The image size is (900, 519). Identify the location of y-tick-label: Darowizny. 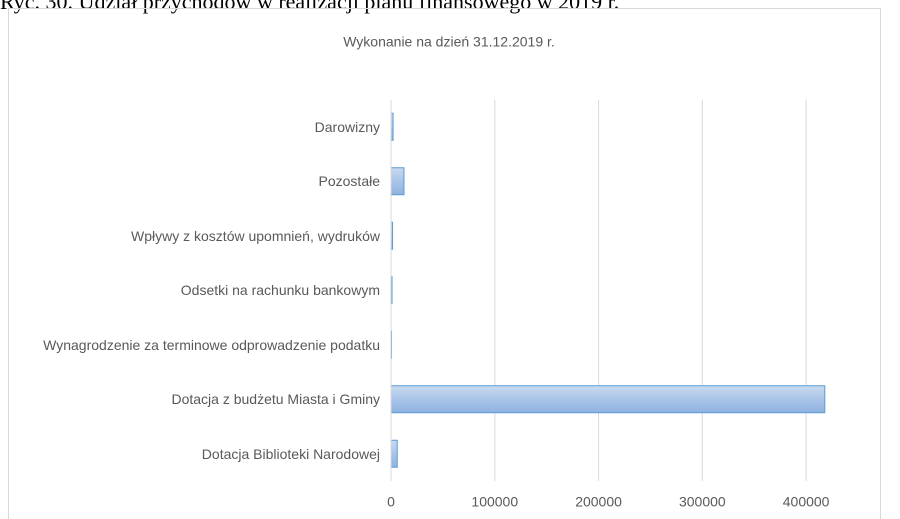
(347, 126).